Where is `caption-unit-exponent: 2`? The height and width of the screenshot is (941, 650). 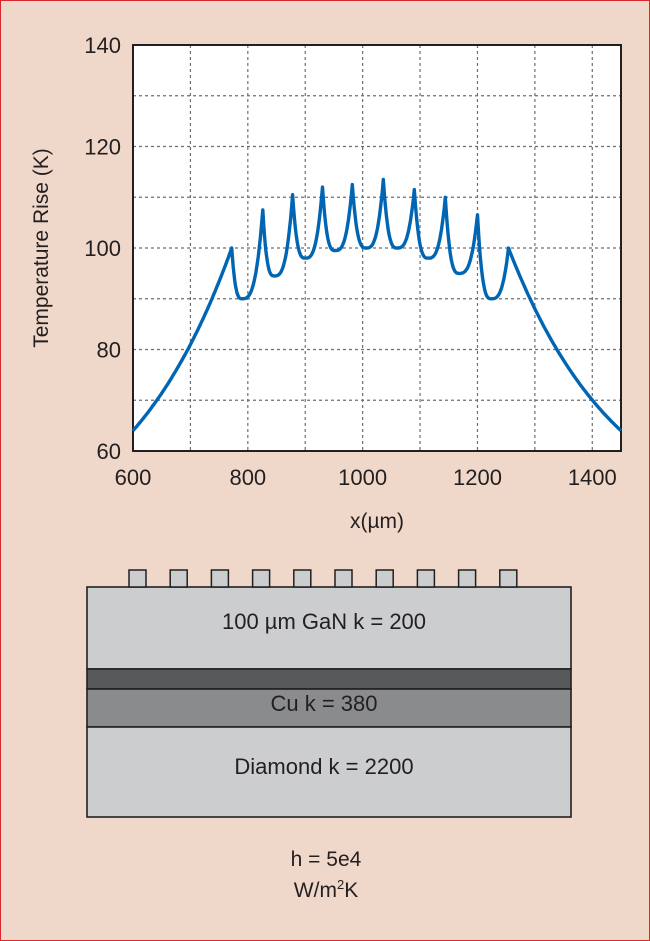
caption-unit-exponent: 2 is located at coordinates (340, 884).